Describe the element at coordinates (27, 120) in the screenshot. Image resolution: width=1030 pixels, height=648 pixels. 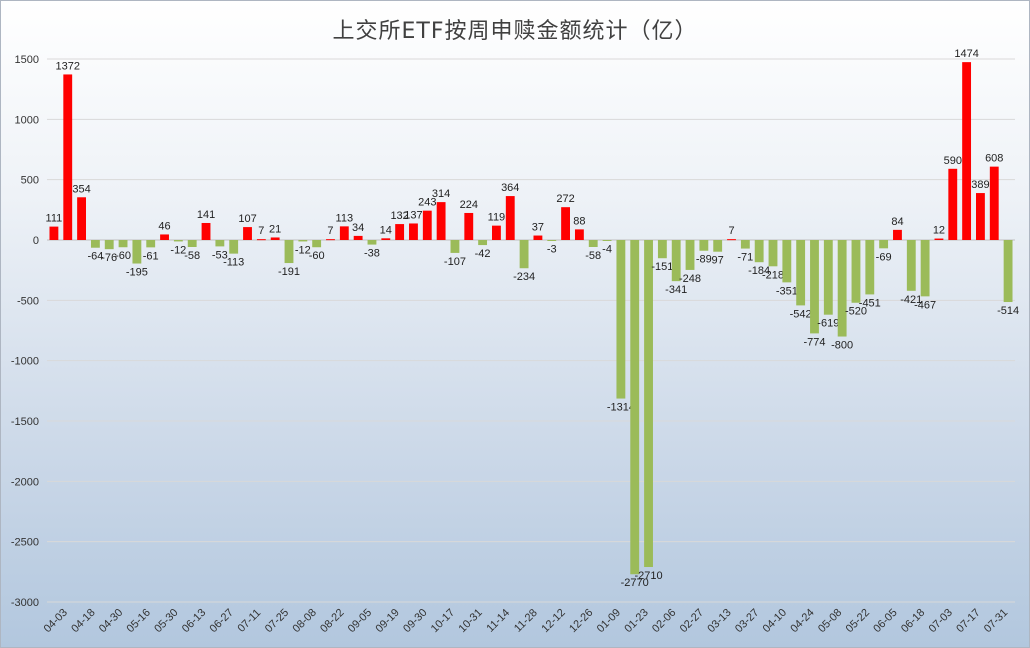
I see `y-tick-label: 1000` at that location.